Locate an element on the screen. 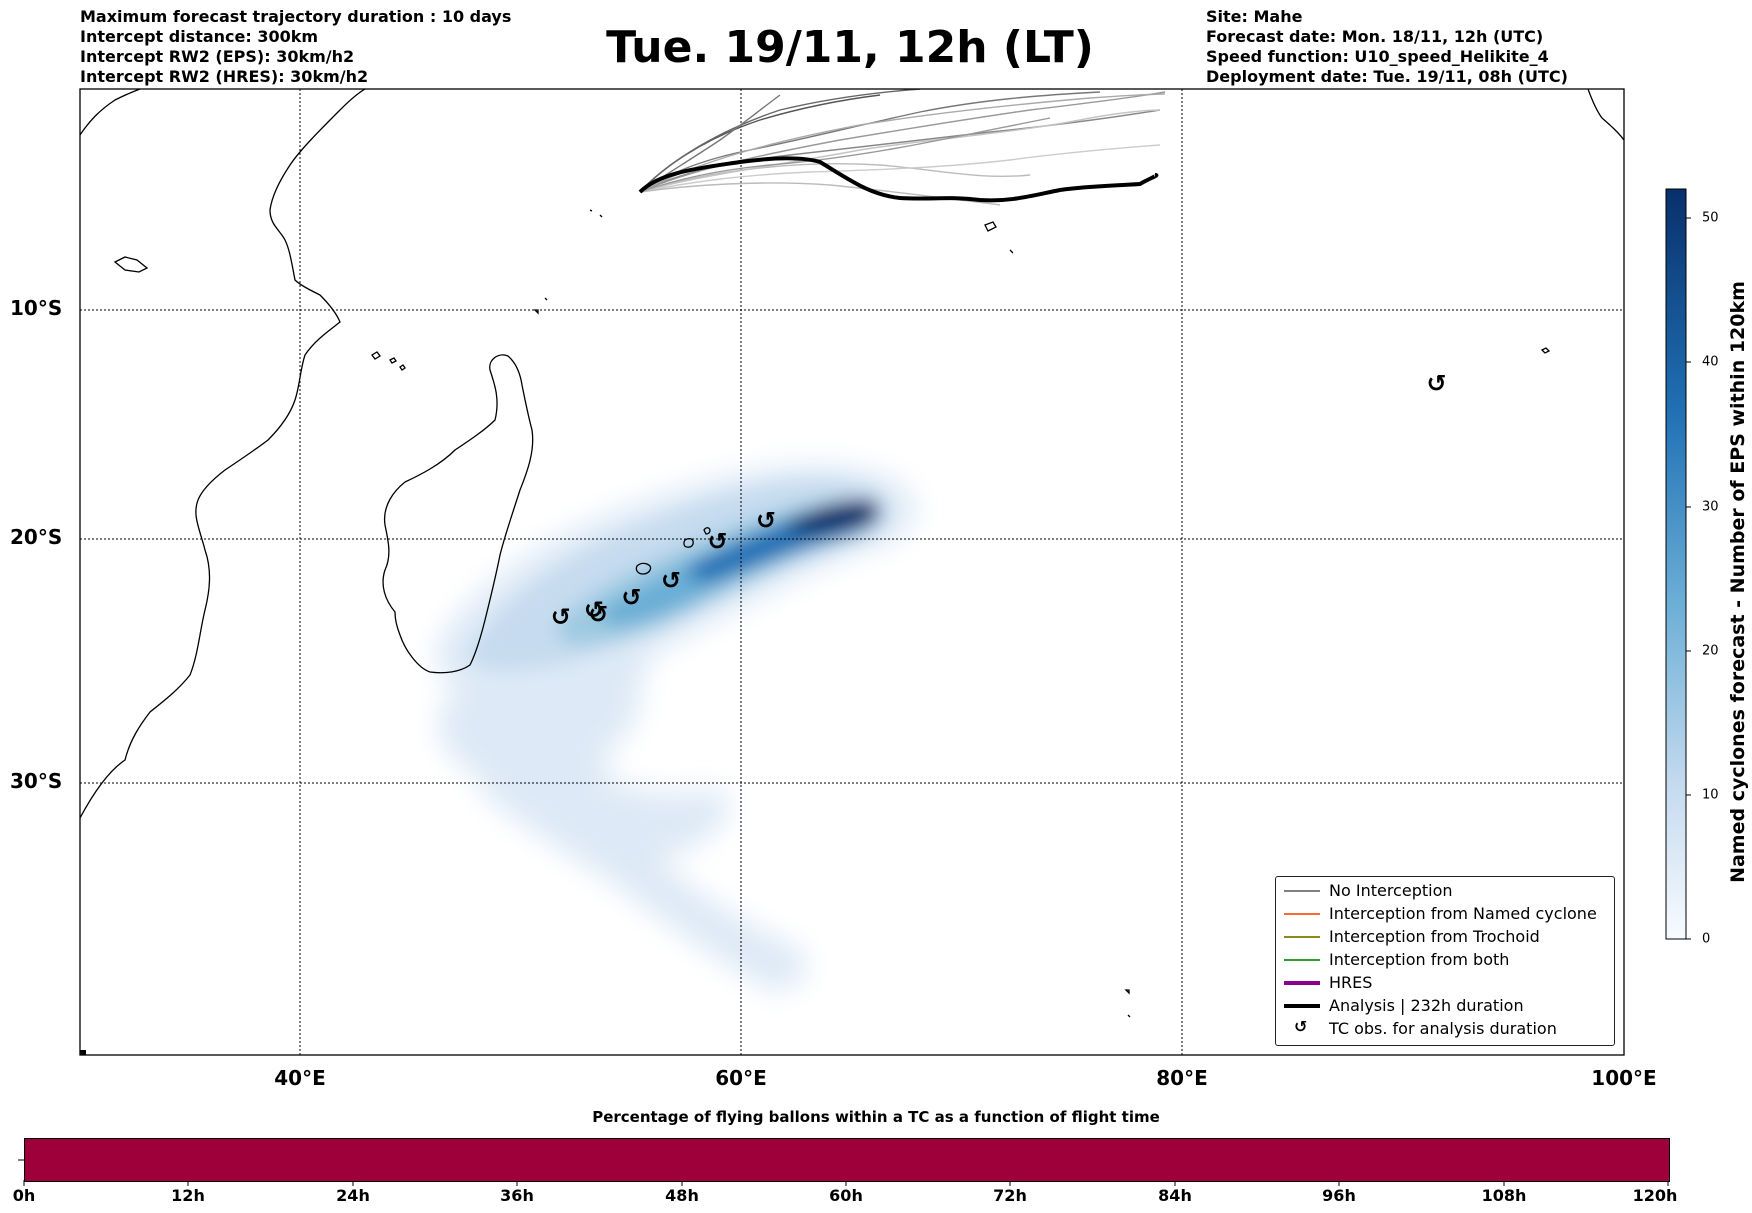 Image resolution: width=1752 pixels, height=1213 pixels. cyclone-symbol-icon: ↺ is located at coordinates (1301, 1026).